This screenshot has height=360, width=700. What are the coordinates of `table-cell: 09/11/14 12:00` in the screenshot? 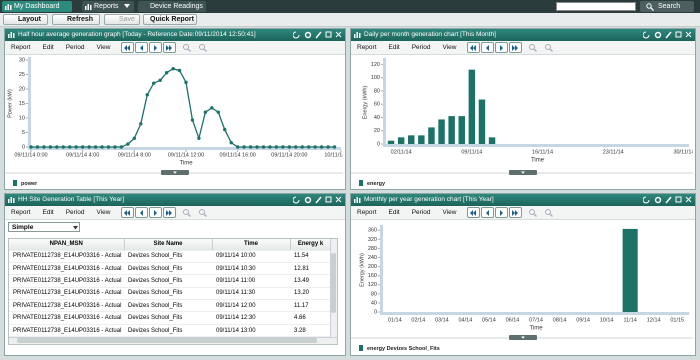 It's located at (251, 306).